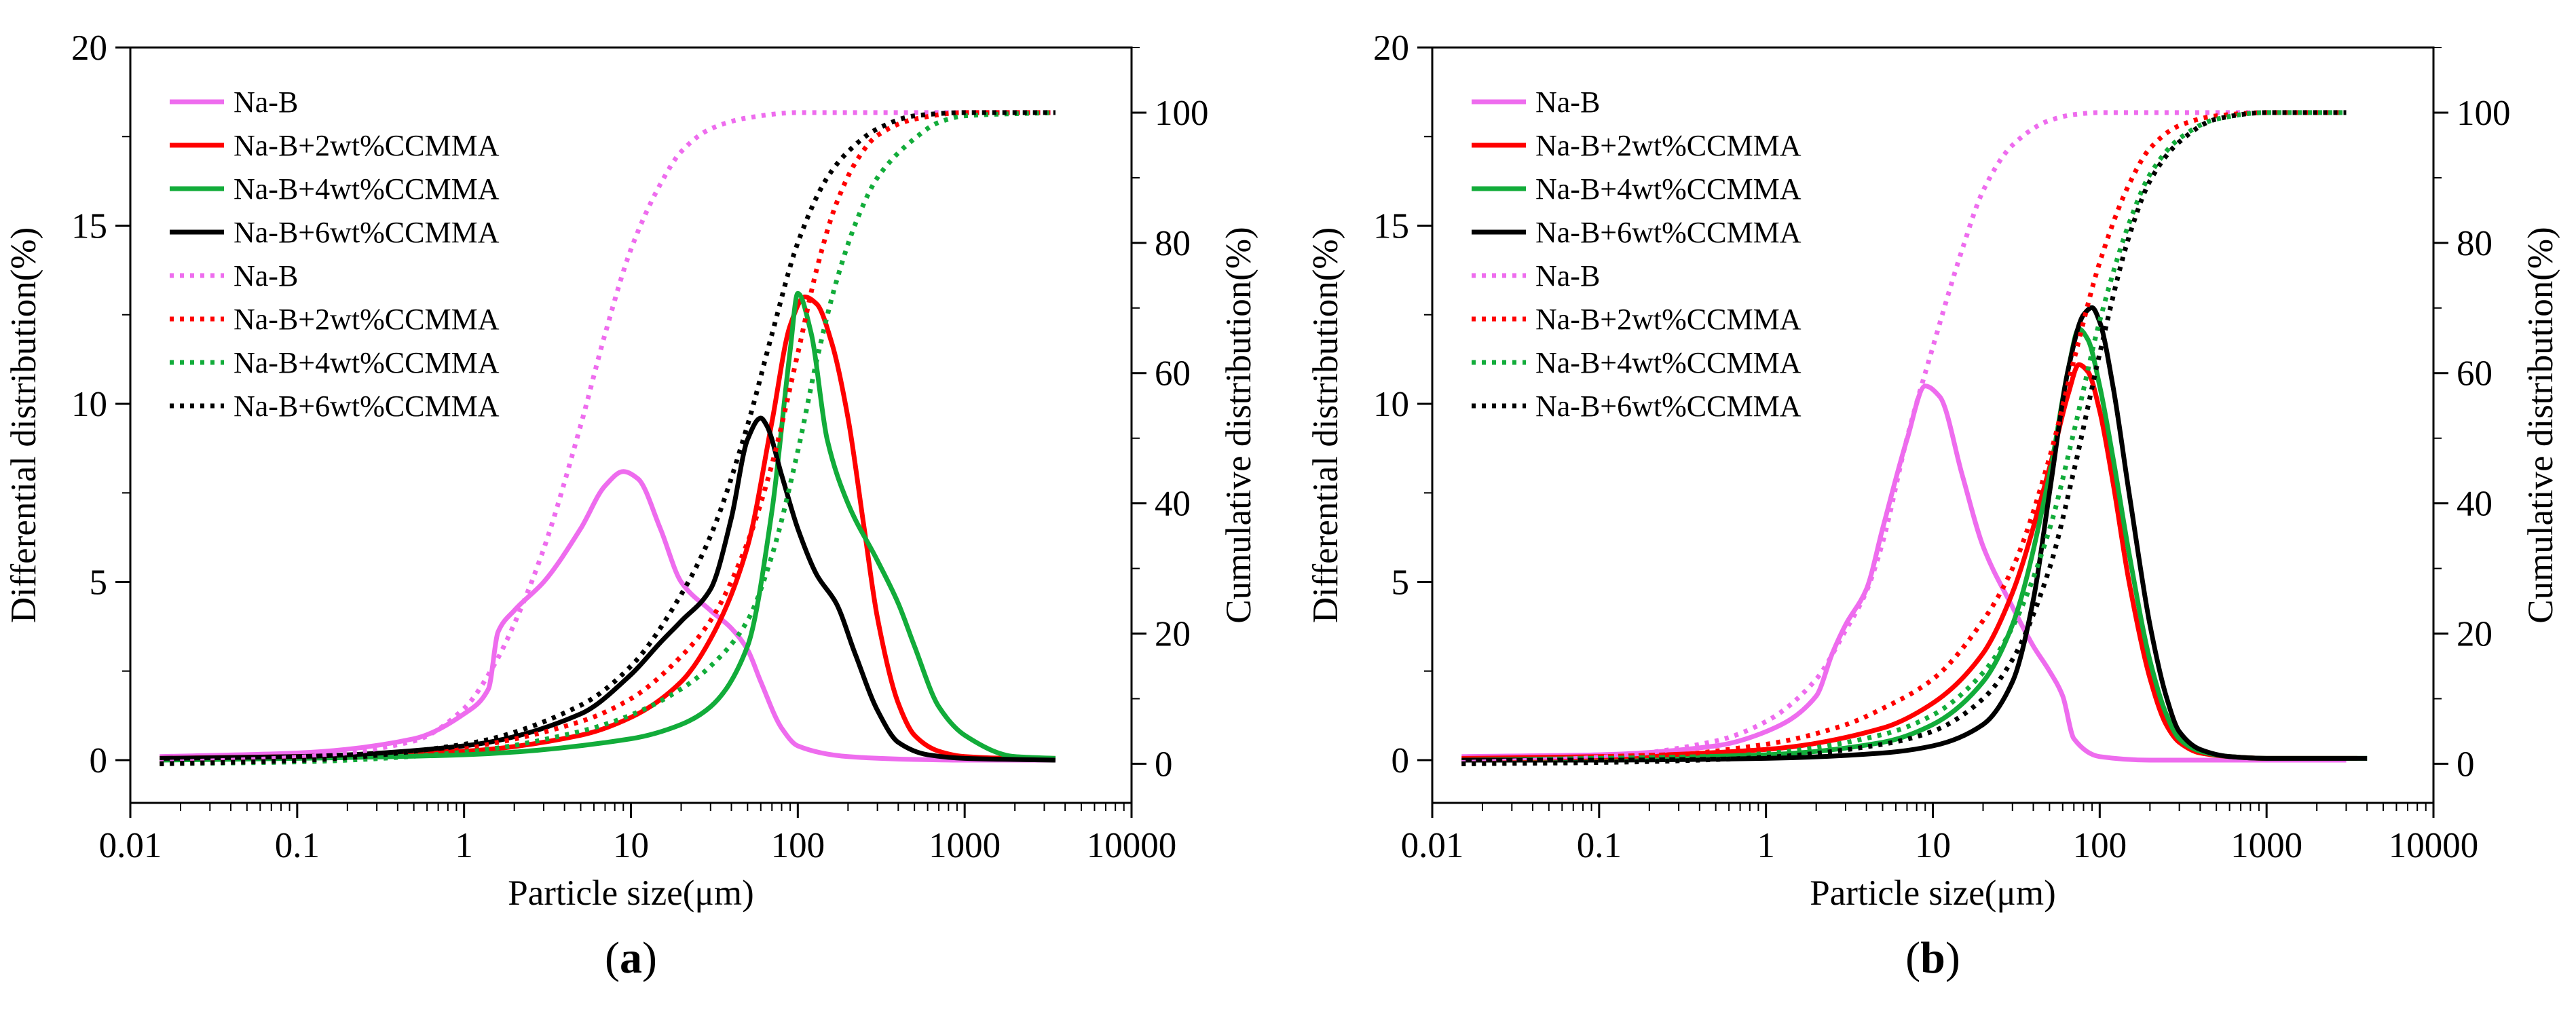 Image resolution: width=2576 pixels, height=1016 pixels. I want to click on panel-label: (b), so click(1933, 958).